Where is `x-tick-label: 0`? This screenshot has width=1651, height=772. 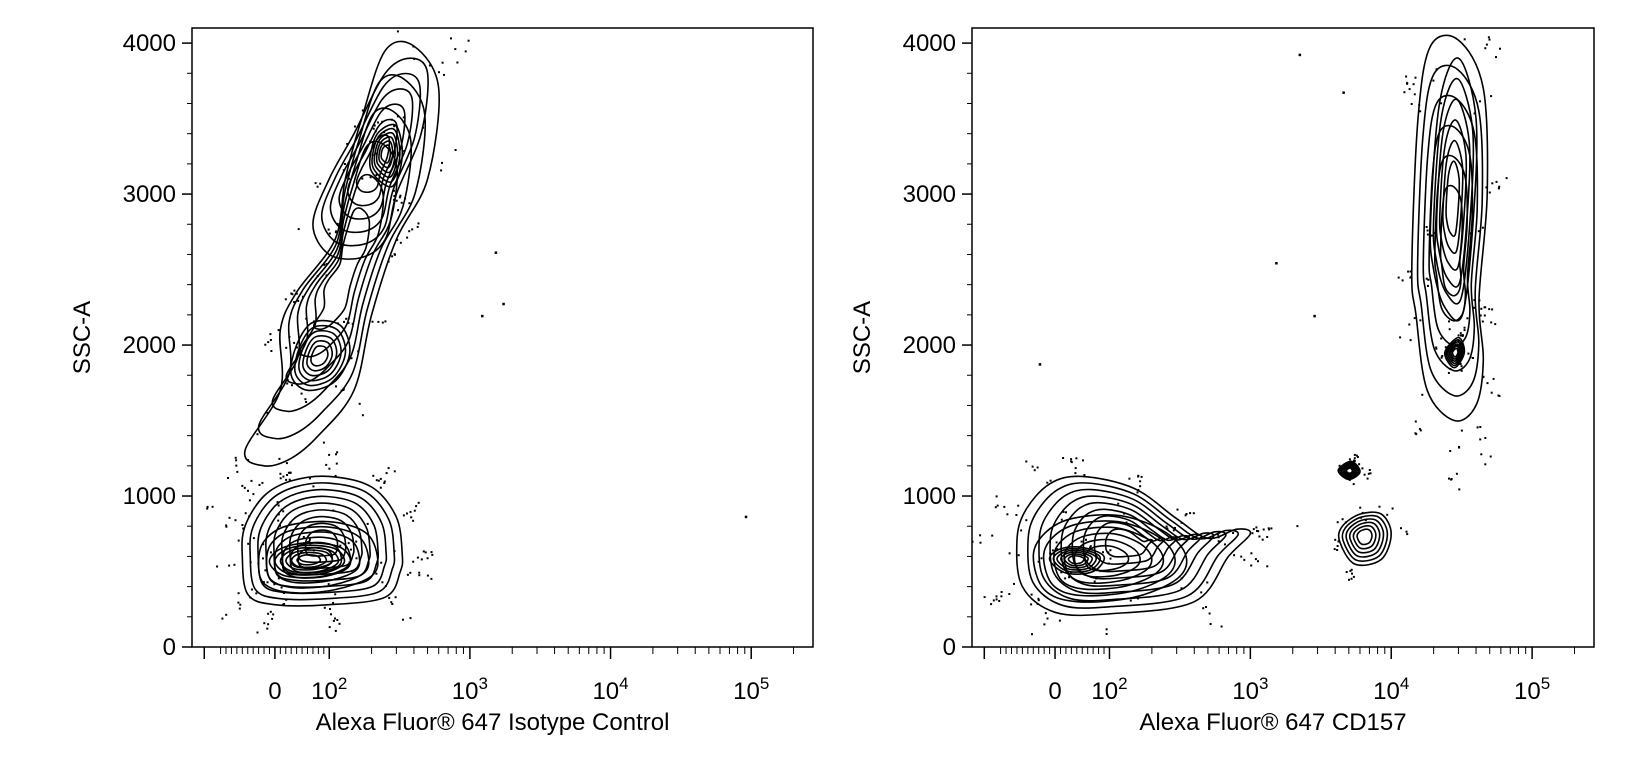
x-tick-label: 0 is located at coordinates (274, 691).